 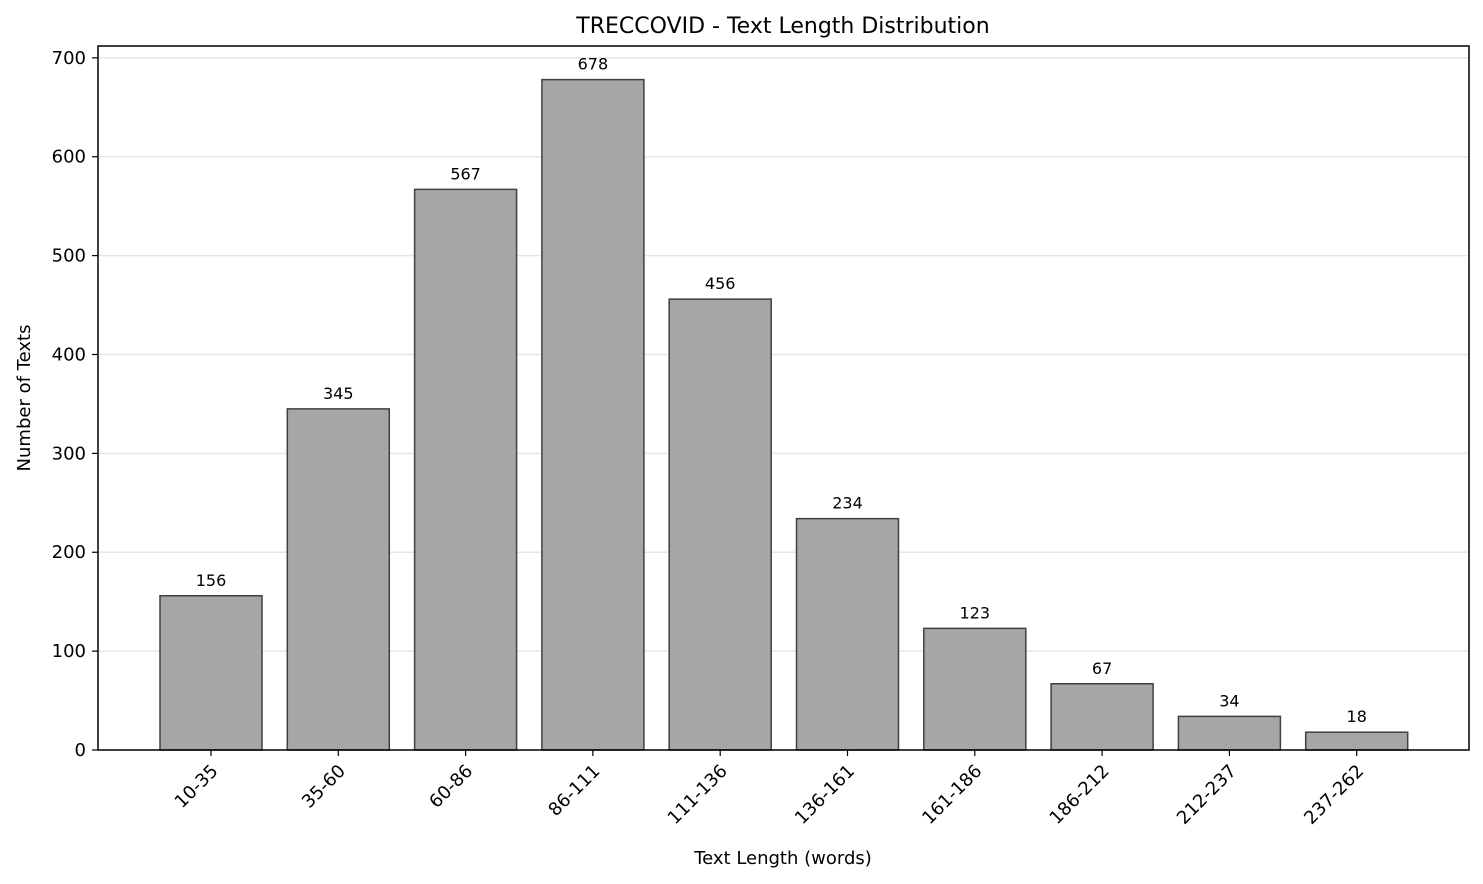 What do you see at coordinates (69, 157) in the screenshot?
I see `y-tick-label: 600` at bounding box center [69, 157].